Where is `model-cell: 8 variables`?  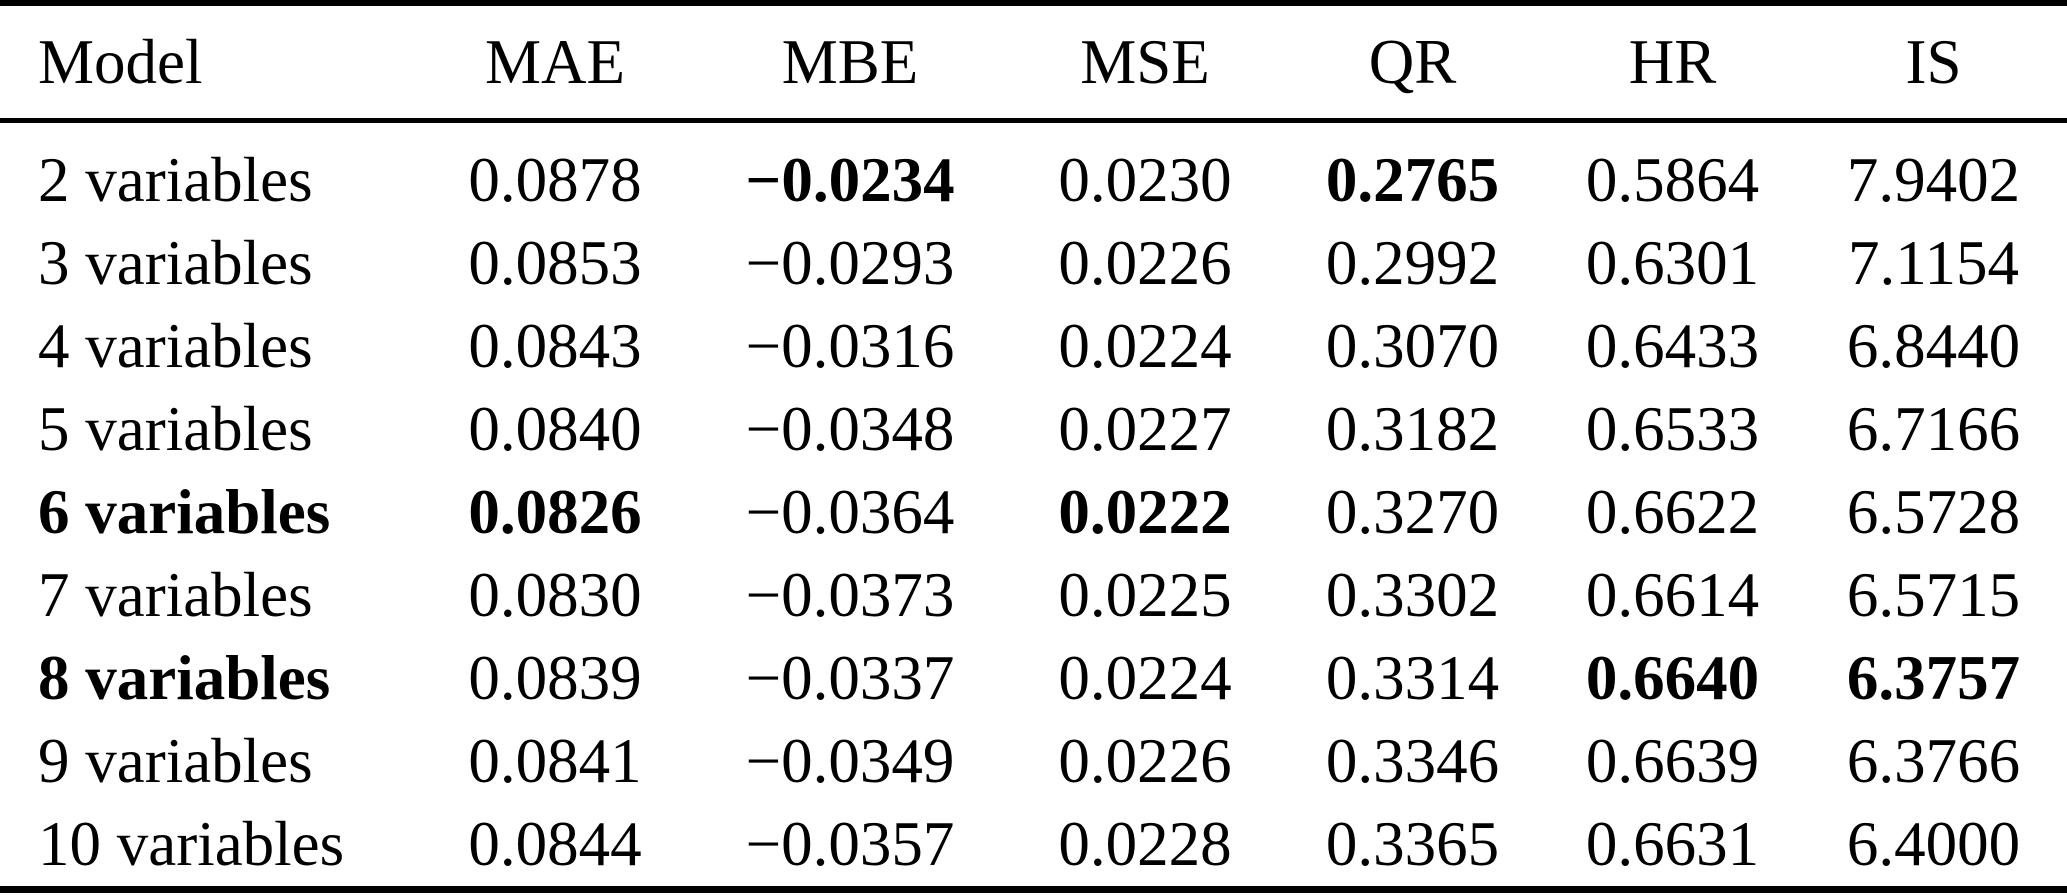
model-cell: 8 variables is located at coordinates (184, 678).